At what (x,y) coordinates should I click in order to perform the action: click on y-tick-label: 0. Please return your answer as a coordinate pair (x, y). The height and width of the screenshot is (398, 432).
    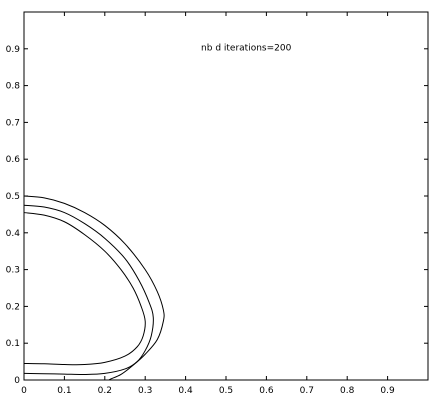
    Looking at the image, I should click on (17, 381).